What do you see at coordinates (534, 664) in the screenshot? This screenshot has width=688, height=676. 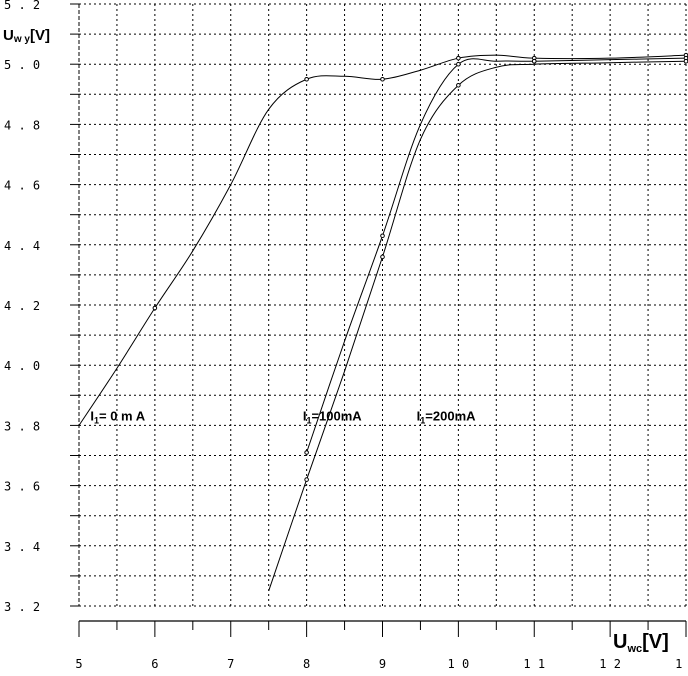 I see `x-tick-label: 1 1` at bounding box center [534, 664].